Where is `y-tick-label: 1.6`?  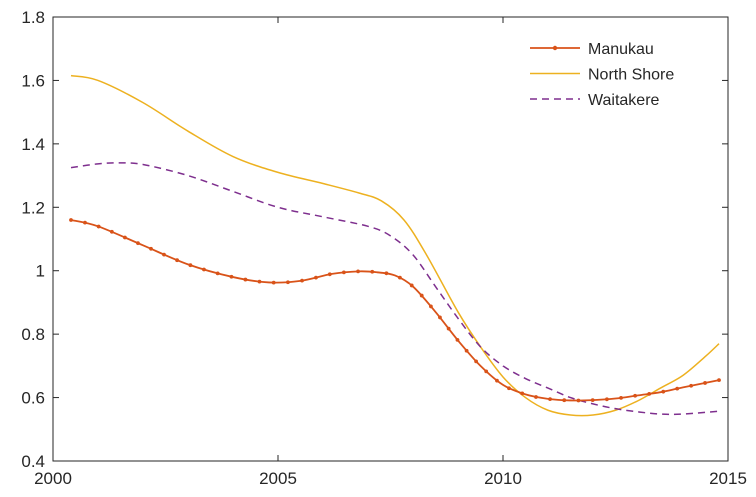 y-tick-label: 1.6 is located at coordinates (33, 80).